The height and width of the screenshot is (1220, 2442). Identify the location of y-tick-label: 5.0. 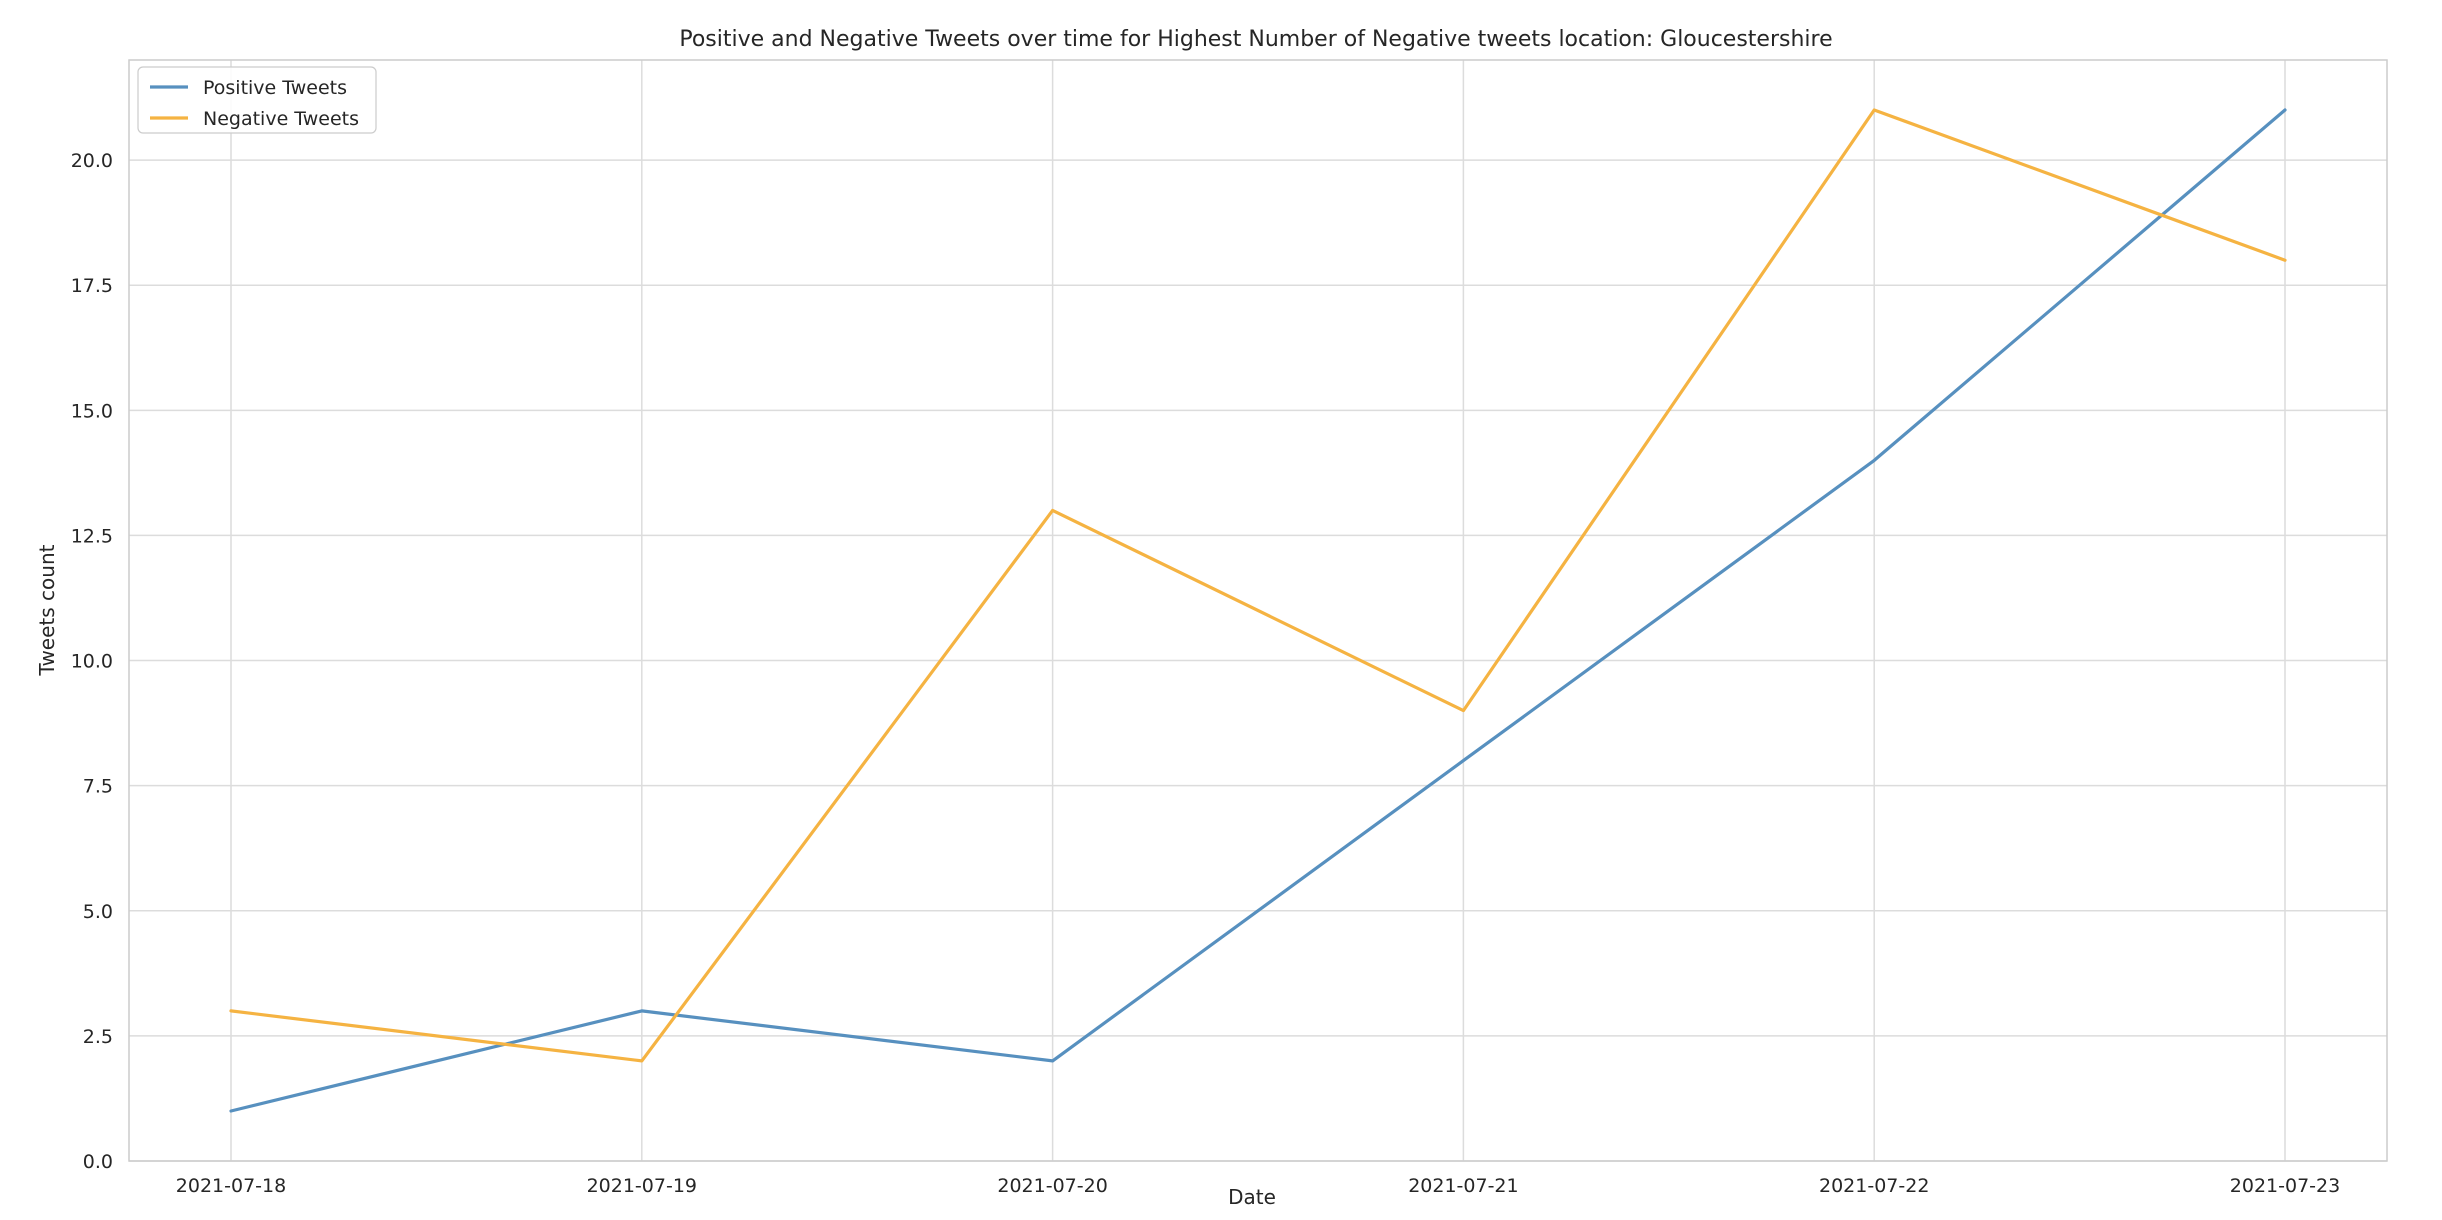
(98, 912).